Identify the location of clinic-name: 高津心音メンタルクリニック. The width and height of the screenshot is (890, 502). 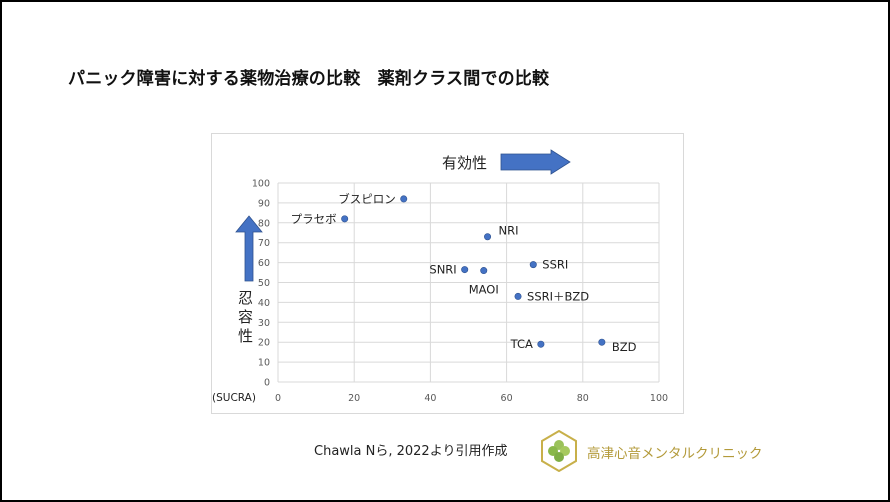
(675, 454).